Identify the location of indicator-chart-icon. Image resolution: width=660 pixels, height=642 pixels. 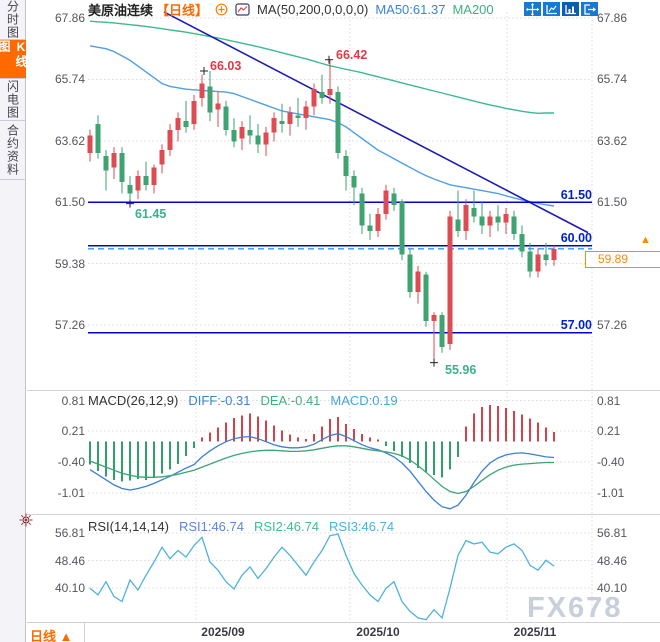
(242, 9).